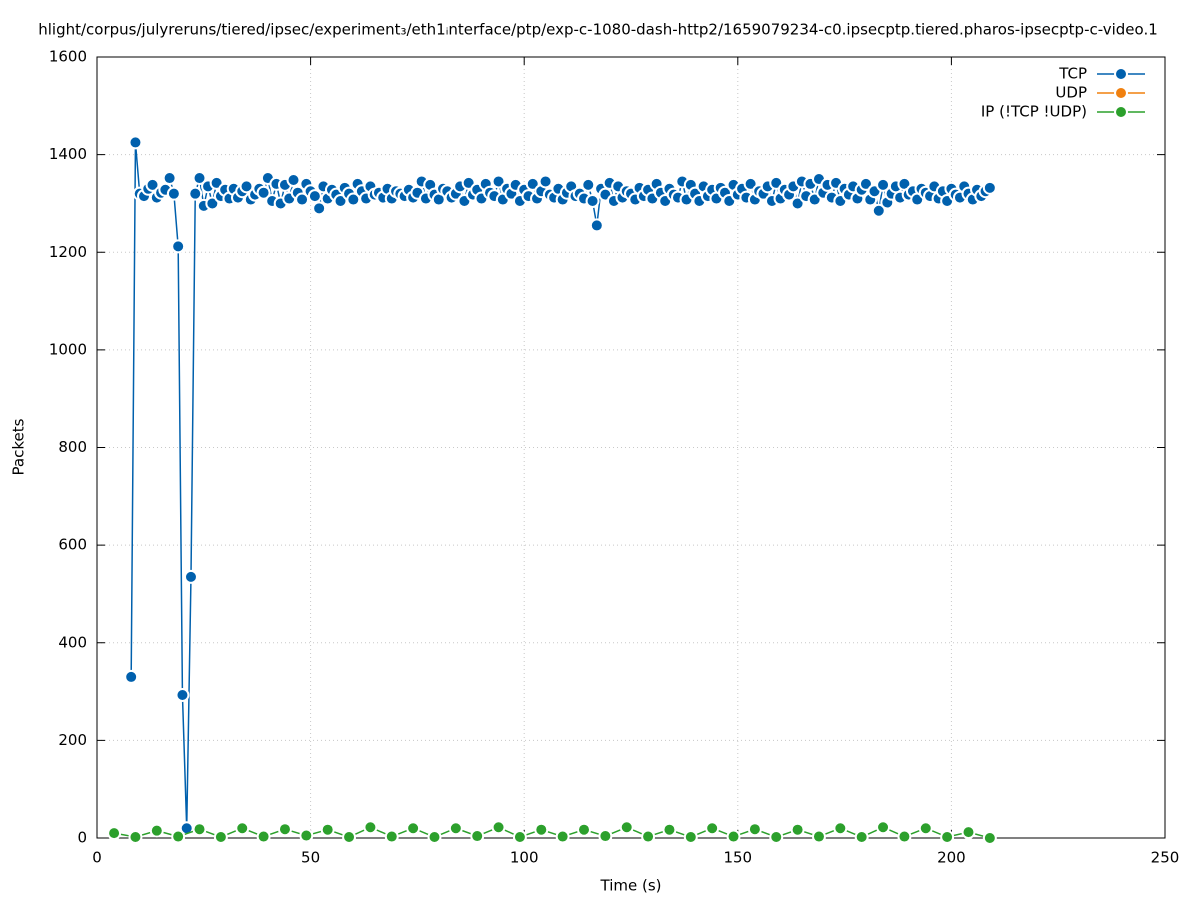 This screenshot has width=1197, height=900. What do you see at coordinates (1072, 74) in the screenshot?
I see `legend-label: TCP` at bounding box center [1072, 74].